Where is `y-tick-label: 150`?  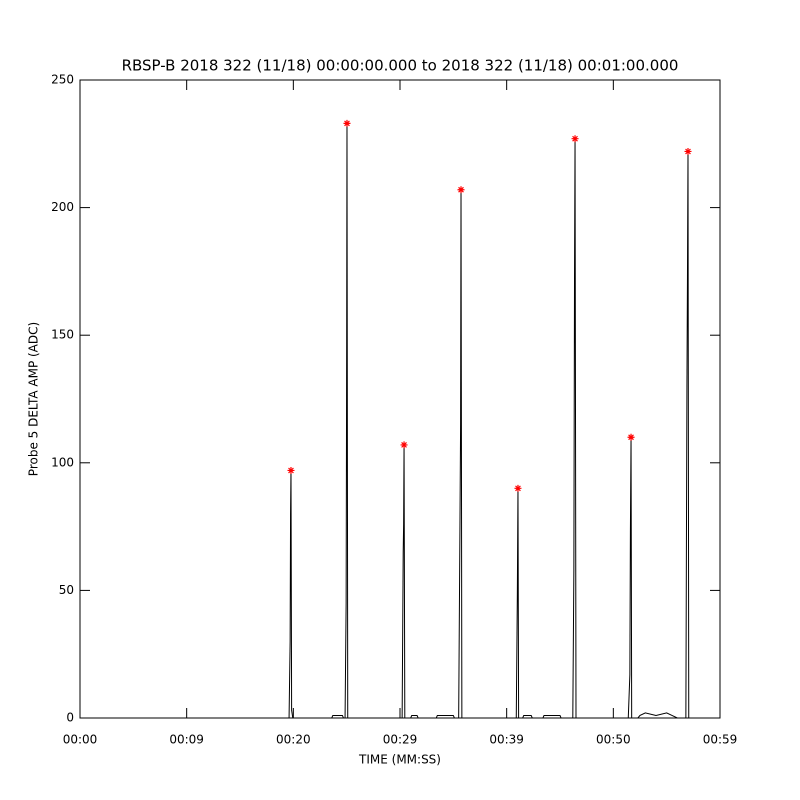
y-tick-label: 150 is located at coordinates (62, 335).